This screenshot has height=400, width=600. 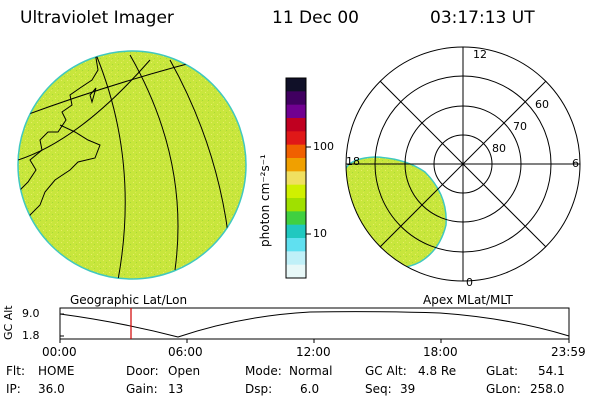 What do you see at coordinates (56, 371) in the screenshot?
I see `flt-value: HOME` at bounding box center [56, 371].